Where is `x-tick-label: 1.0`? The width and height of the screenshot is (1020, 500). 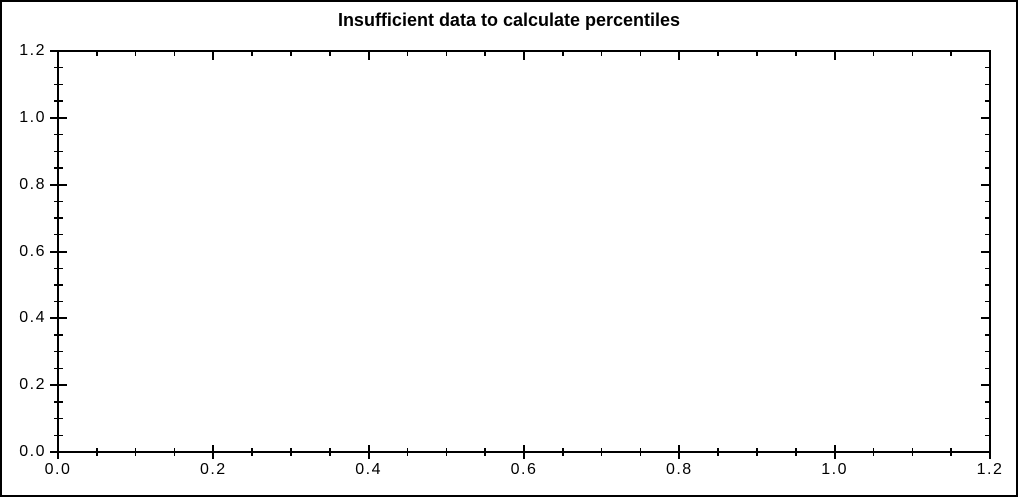 x-tick-label: 1.0 is located at coordinates (835, 469).